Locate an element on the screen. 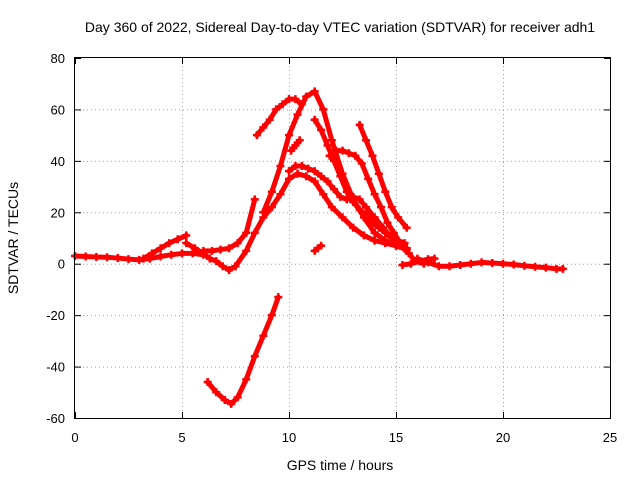 Image resolution: width=640 pixels, height=480 pixels. y-tick-label: -60 is located at coordinates (55, 418).